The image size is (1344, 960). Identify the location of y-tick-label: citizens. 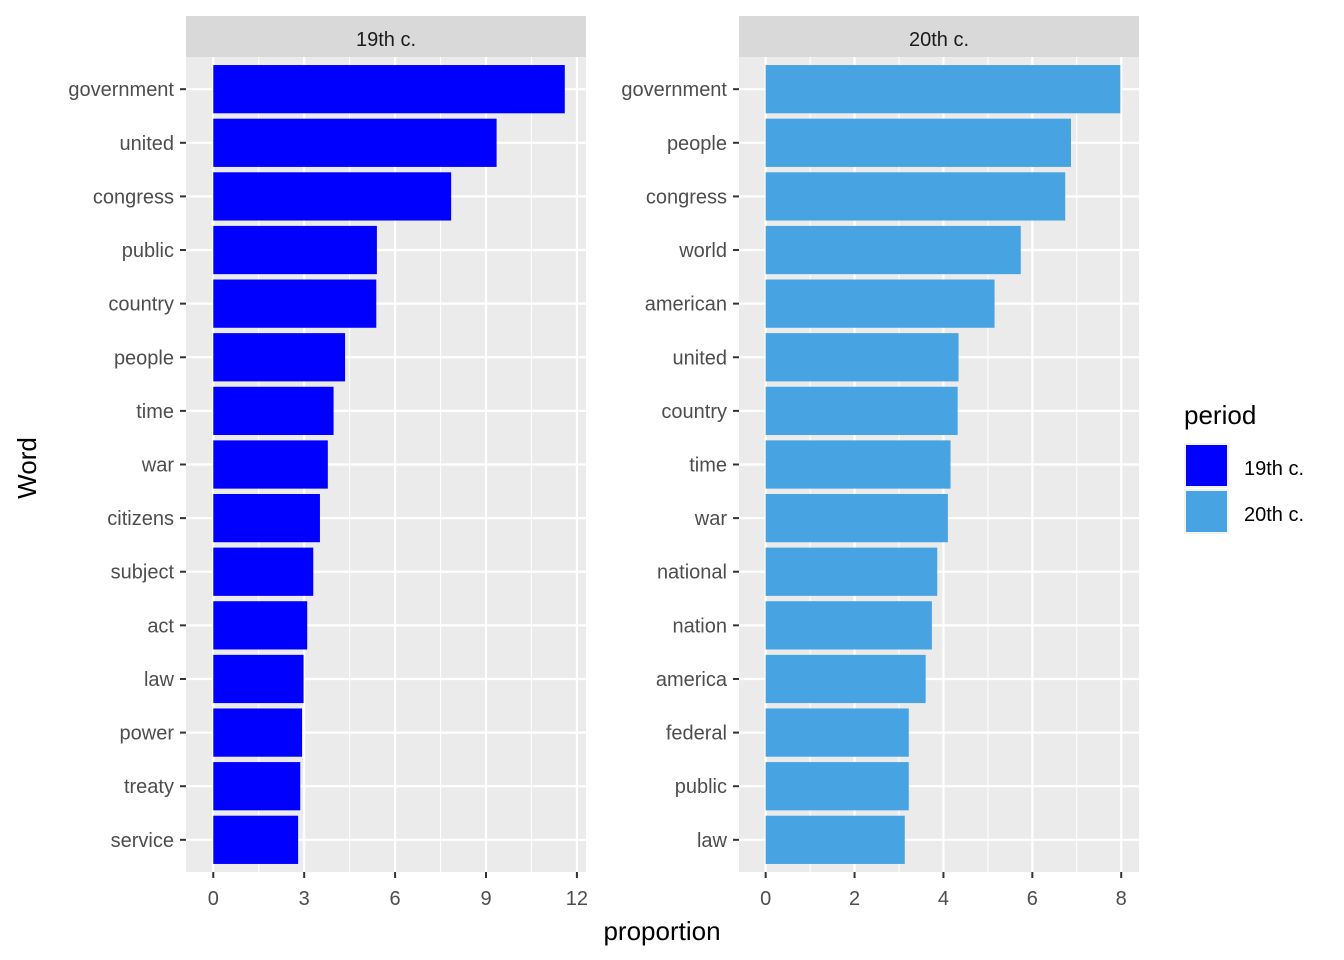
(140, 519).